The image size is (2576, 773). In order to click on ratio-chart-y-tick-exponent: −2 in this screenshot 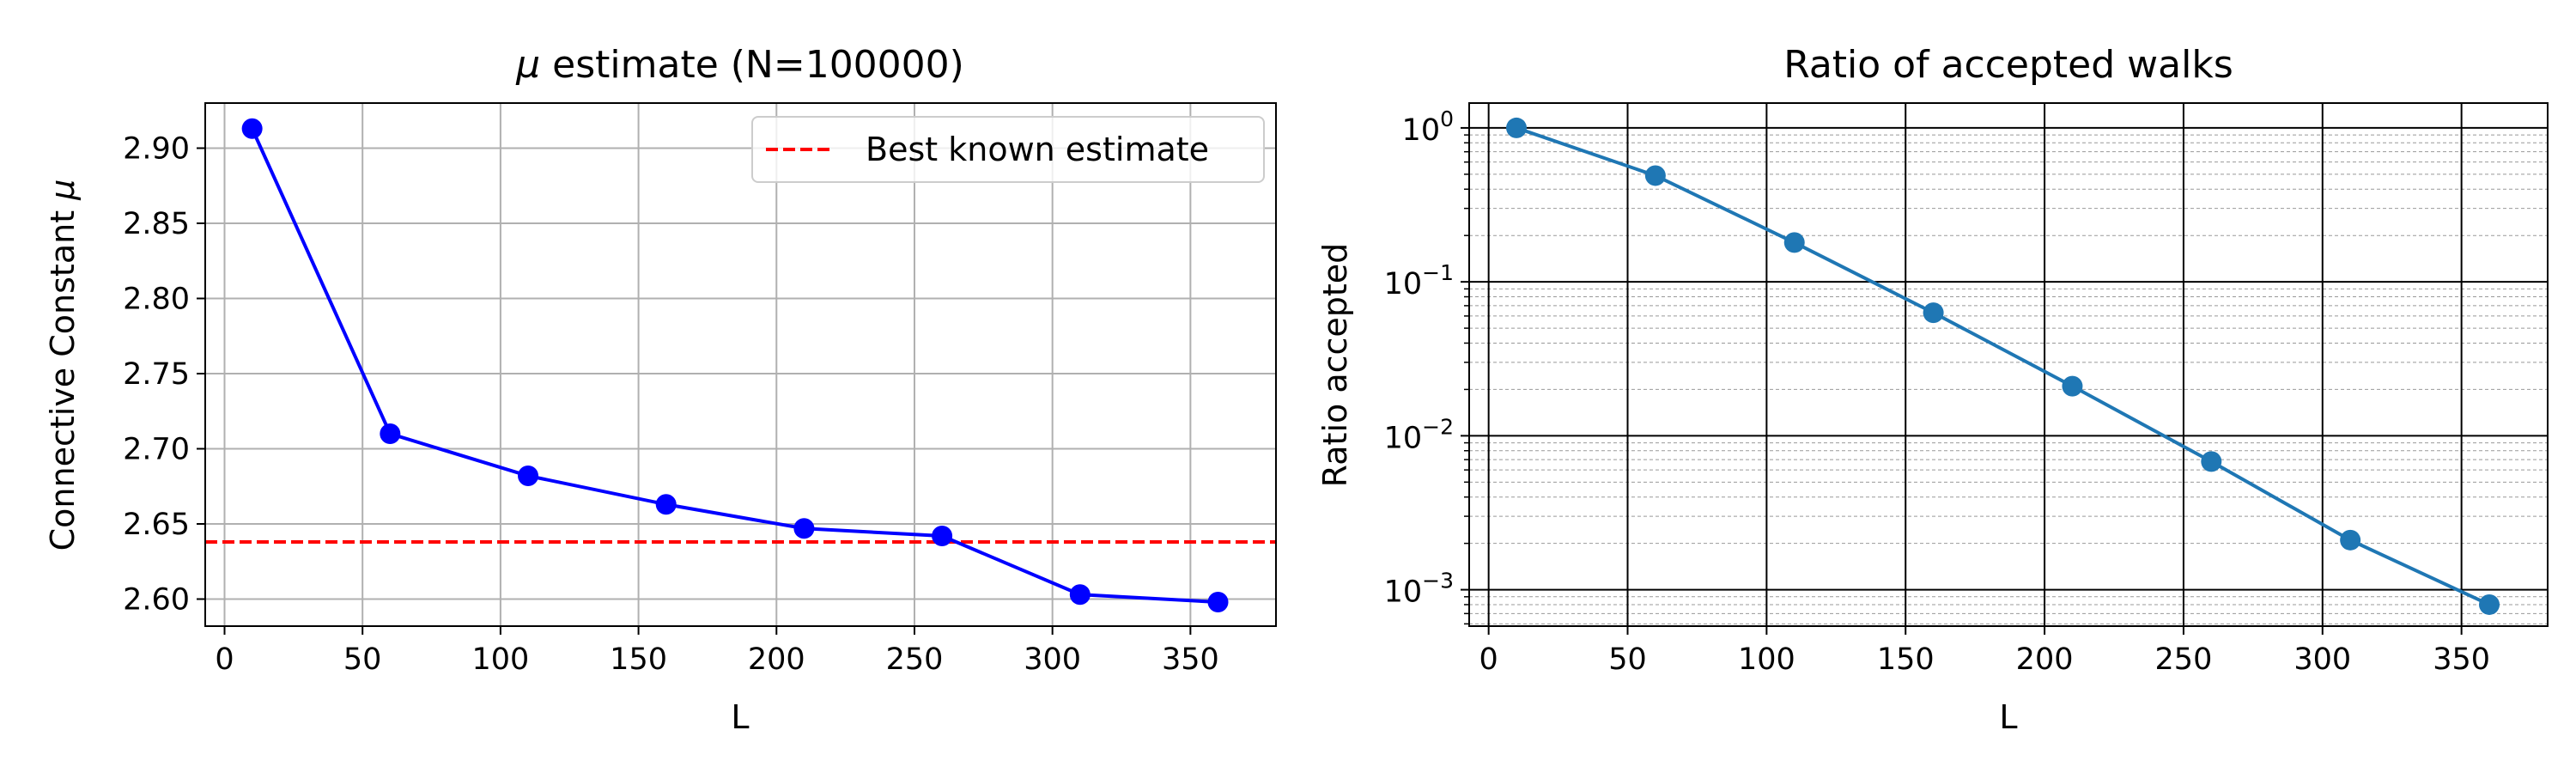, I will do `click(1438, 426)`.